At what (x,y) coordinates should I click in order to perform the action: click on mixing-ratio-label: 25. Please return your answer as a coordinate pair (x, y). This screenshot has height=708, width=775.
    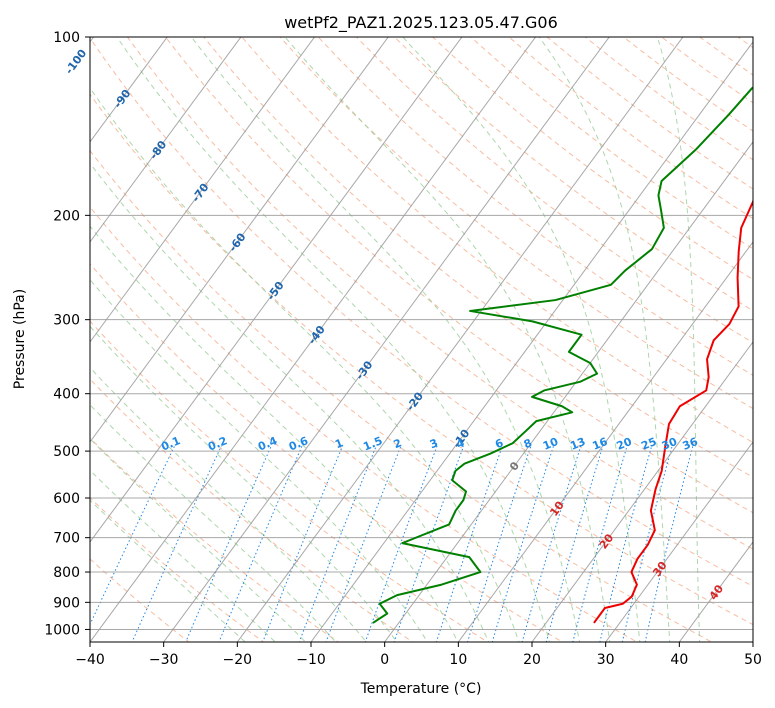
    Looking at the image, I should click on (648, 444).